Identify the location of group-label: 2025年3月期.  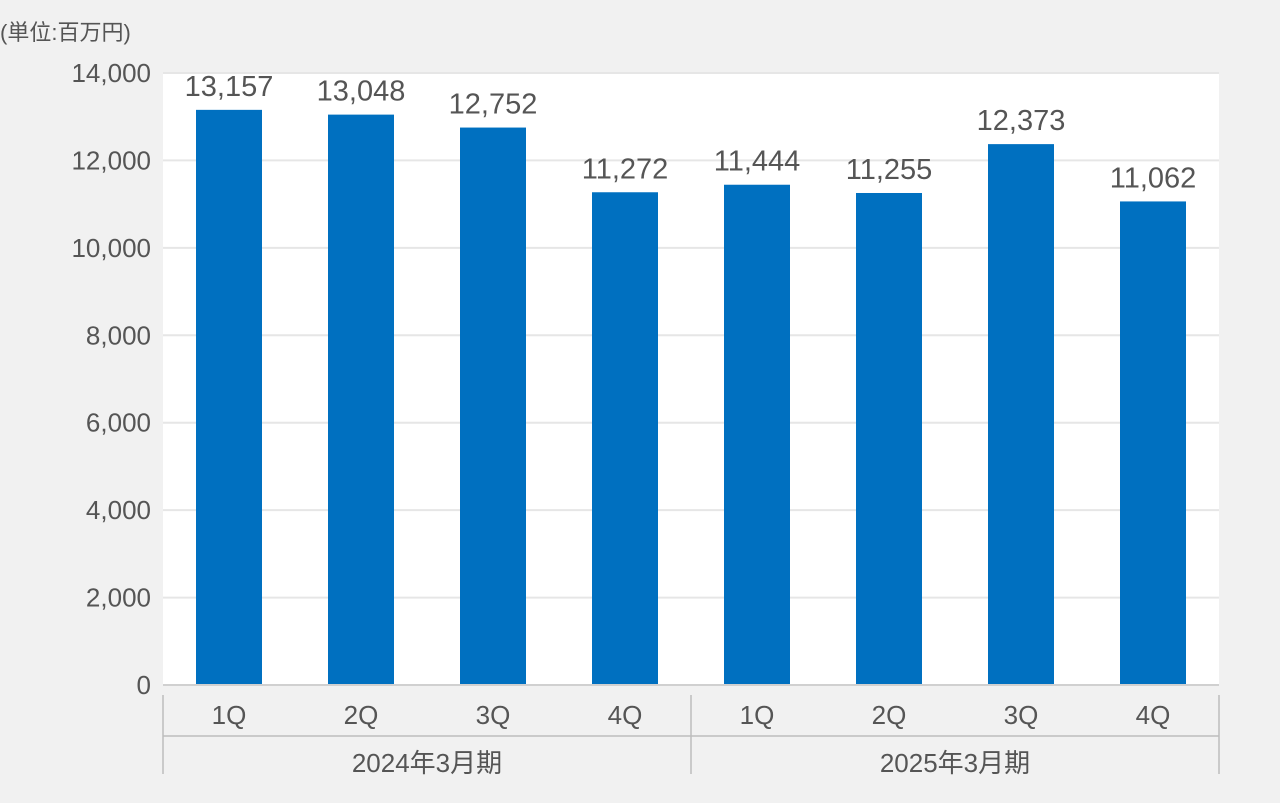
(955, 763).